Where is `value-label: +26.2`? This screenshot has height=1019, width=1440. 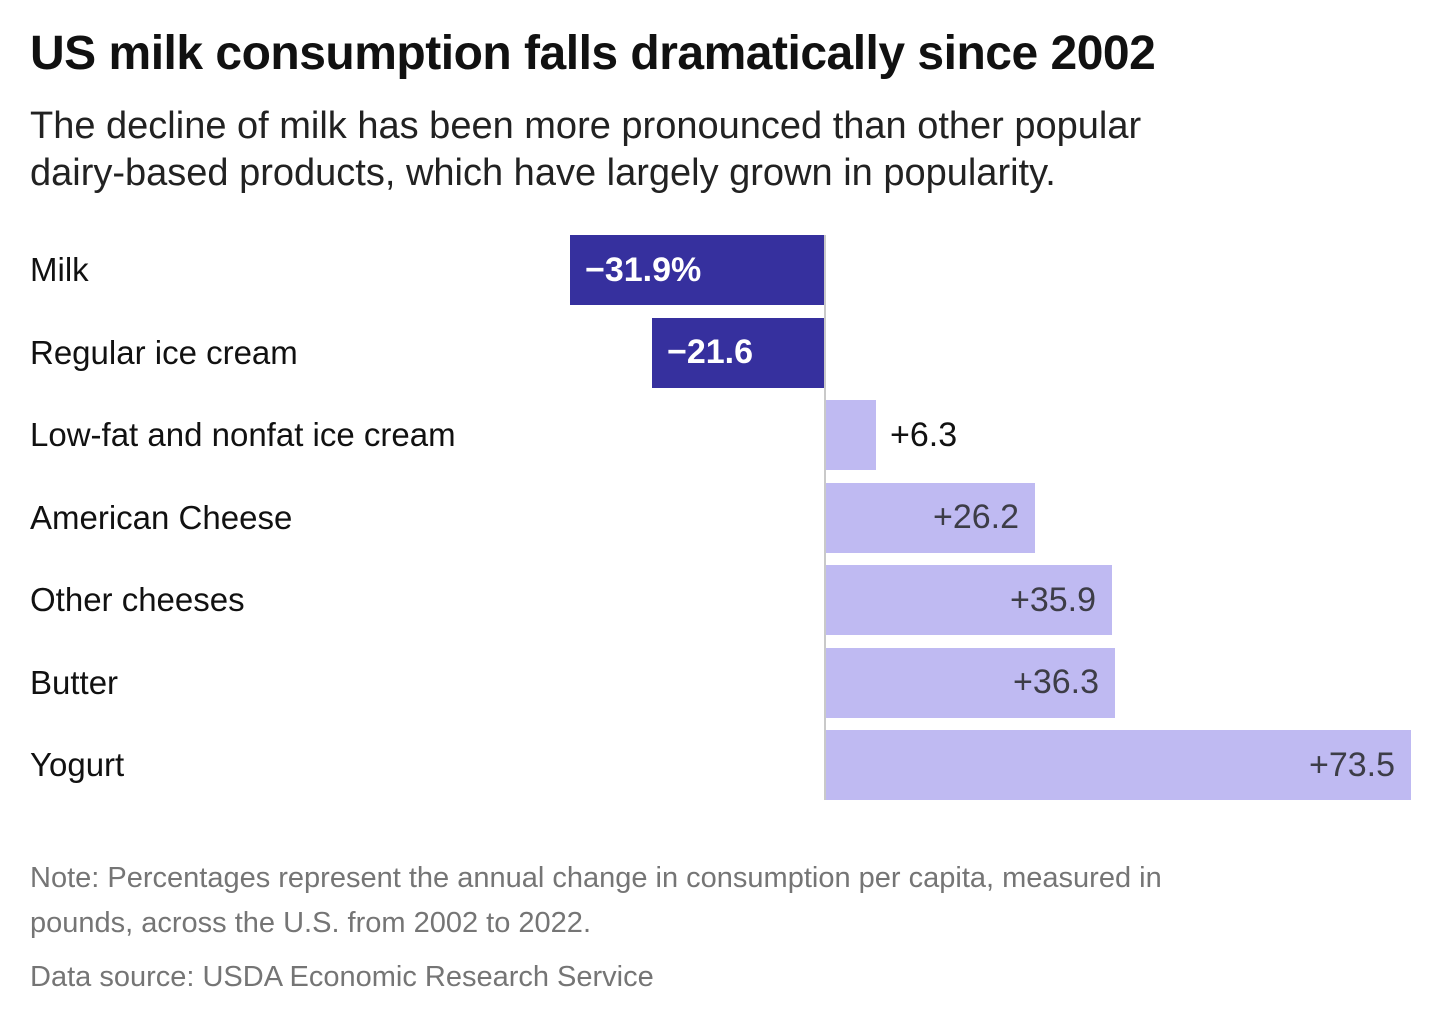
value-label: +26.2 is located at coordinates (975, 517).